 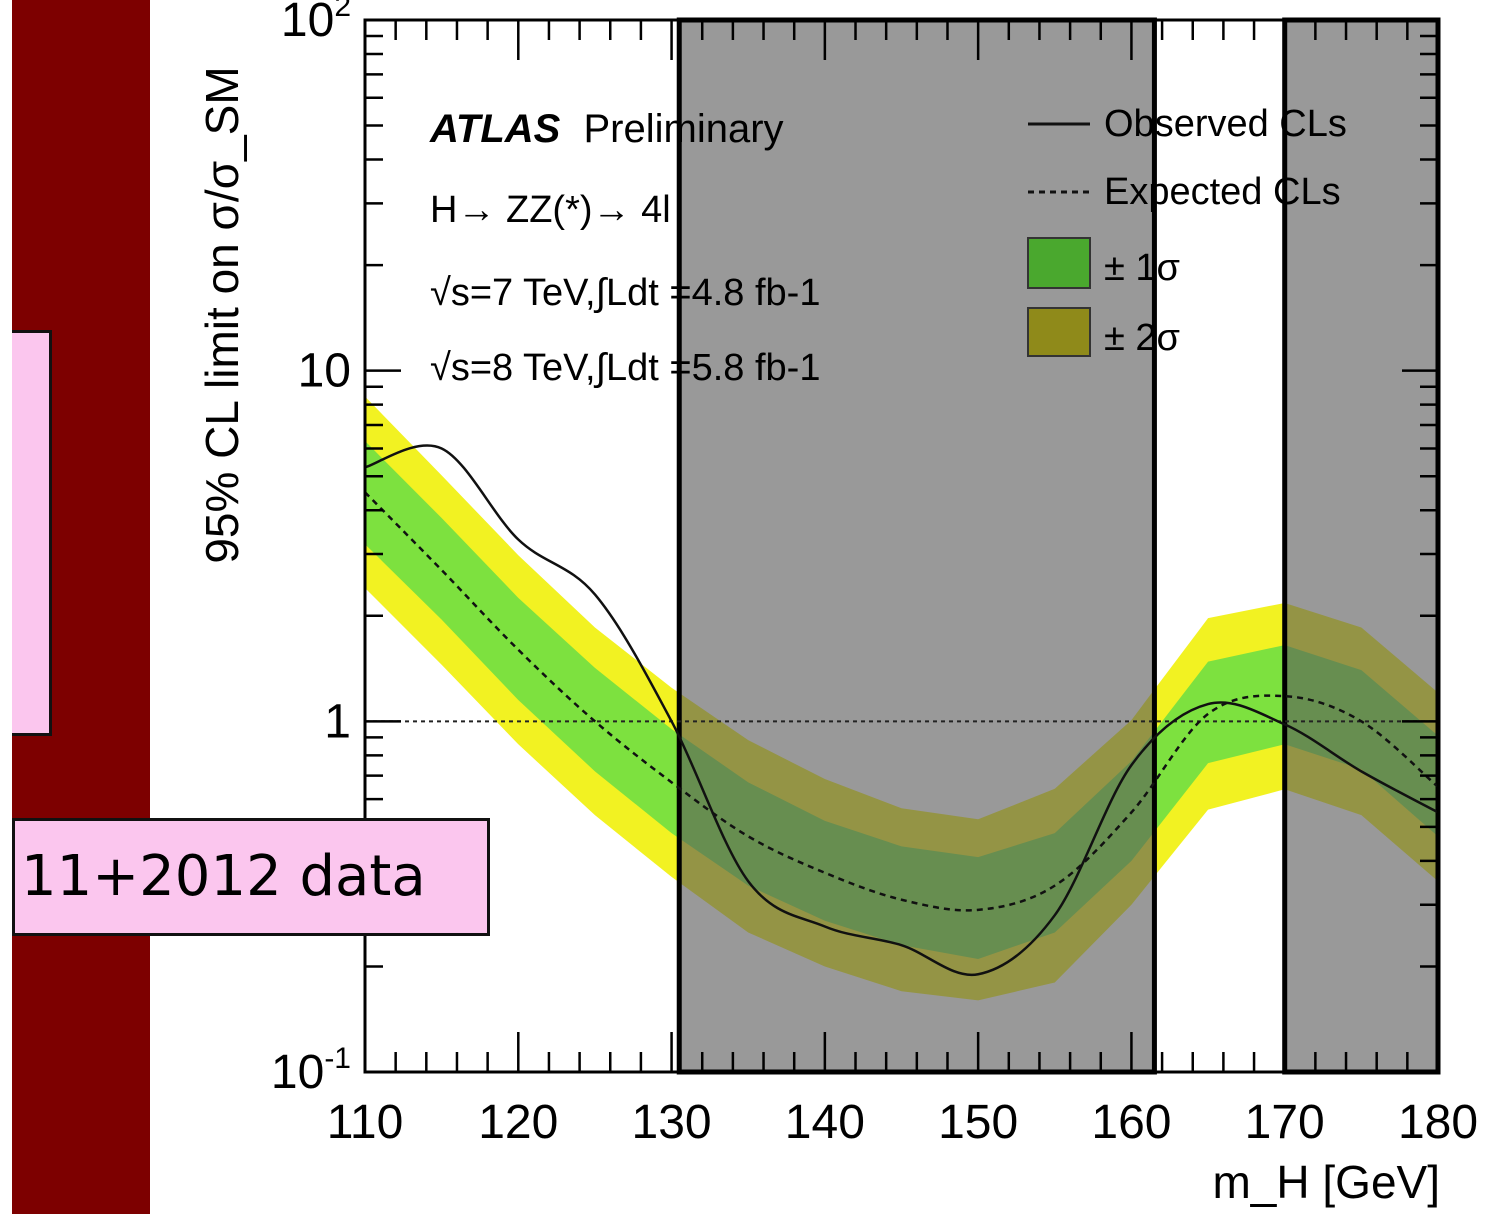 What do you see at coordinates (625, 293) in the screenshot?
I see `lumi-7-label: √s=7 TeV,∫Ldt =4.8 fb-1` at bounding box center [625, 293].